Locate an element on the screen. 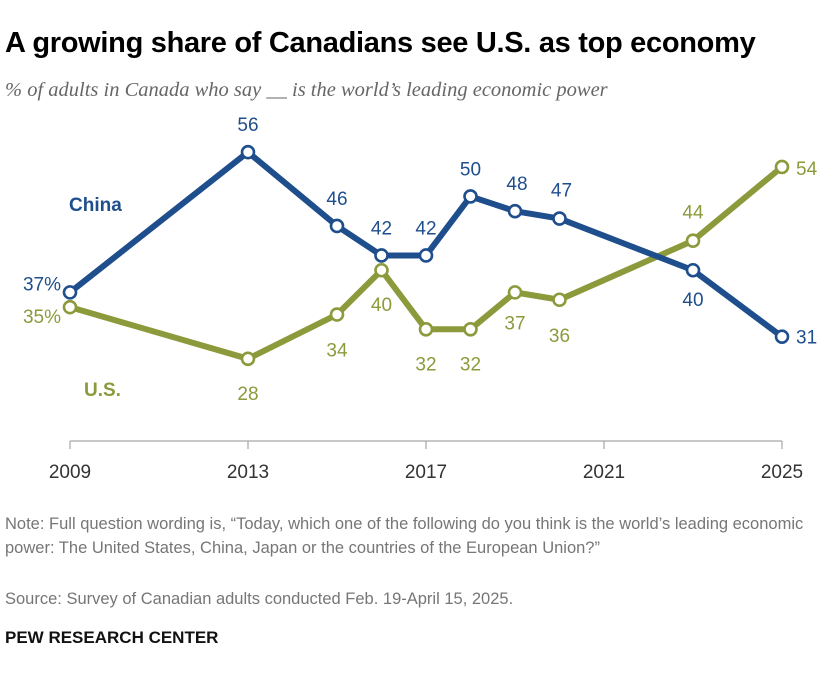  china-label-2025: 31 is located at coordinates (806, 338).